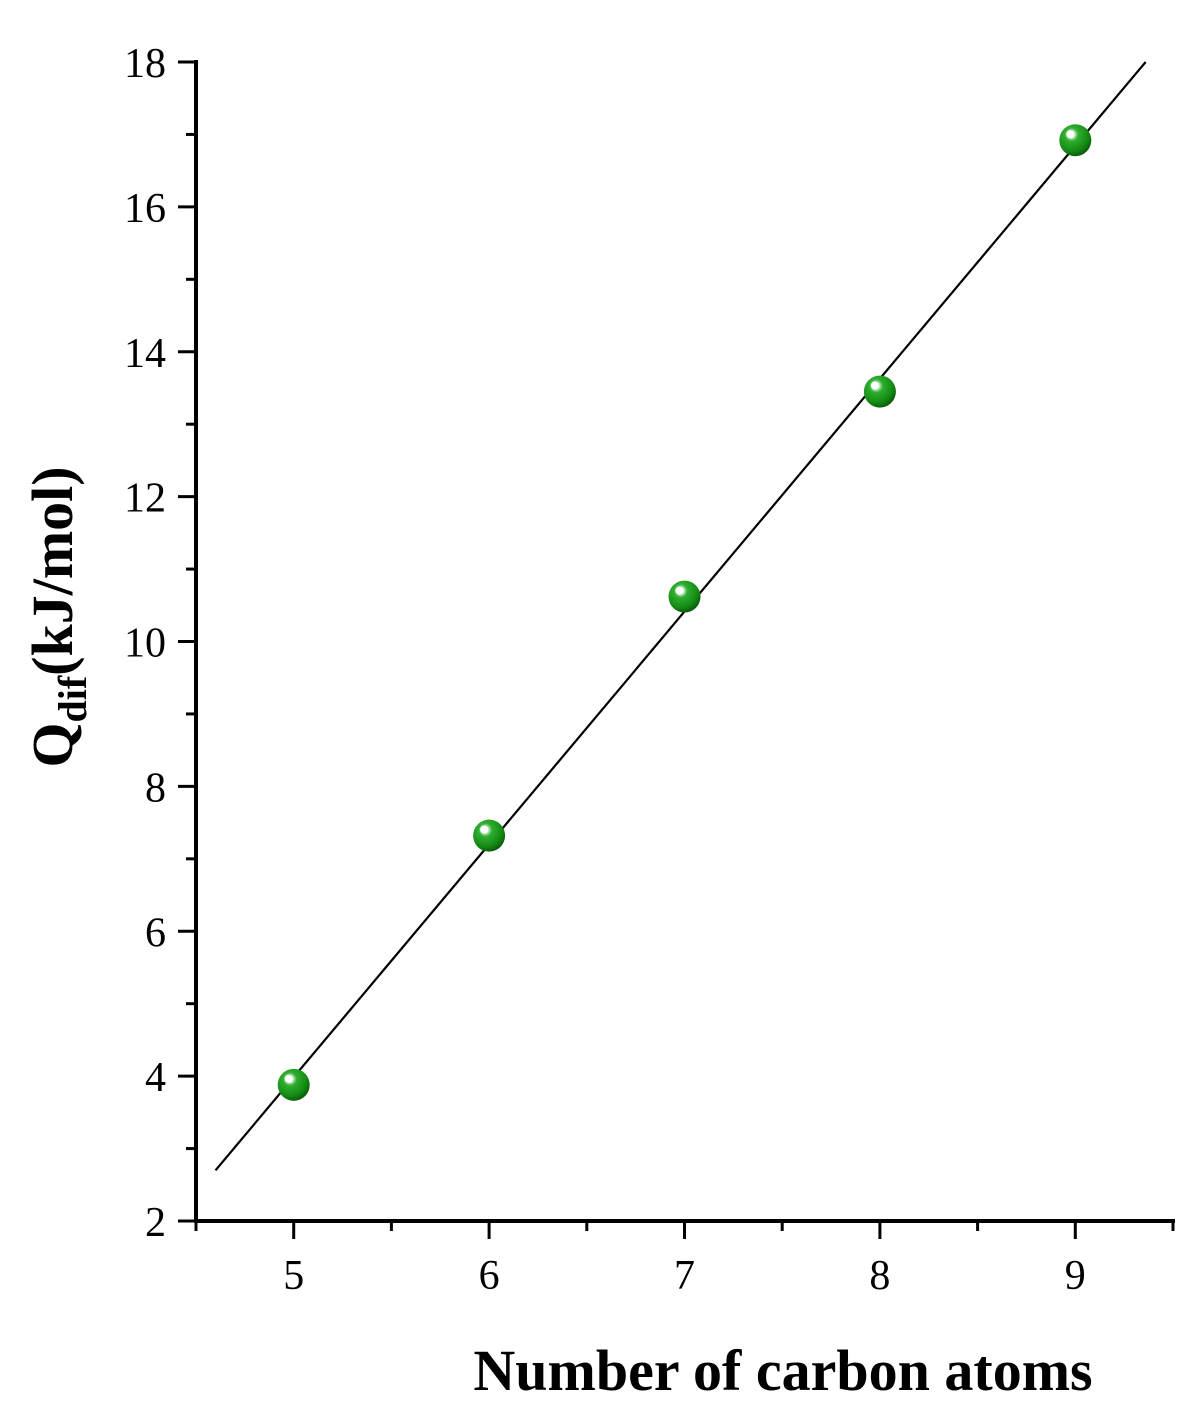 The image size is (1200, 1416). What do you see at coordinates (155, 933) in the screenshot?
I see `y-tick-label: 6` at bounding box center [155, 933].